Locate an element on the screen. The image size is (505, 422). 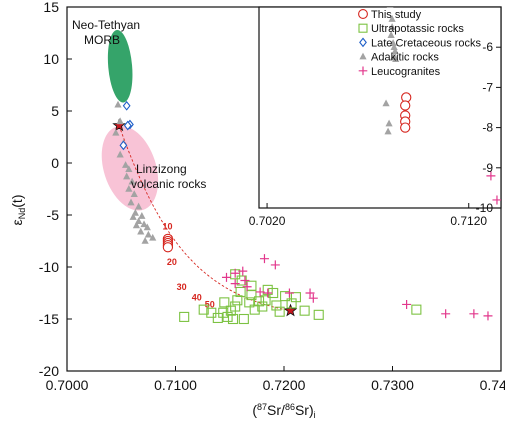
x-axis-label-sup2: 86 is located at coordinates (290, 407).